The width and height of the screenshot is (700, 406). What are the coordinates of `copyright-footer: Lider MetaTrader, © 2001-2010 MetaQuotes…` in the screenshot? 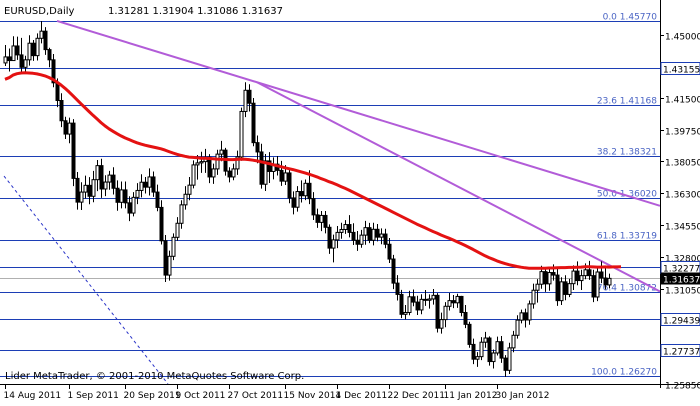 It's located at (154, 376).